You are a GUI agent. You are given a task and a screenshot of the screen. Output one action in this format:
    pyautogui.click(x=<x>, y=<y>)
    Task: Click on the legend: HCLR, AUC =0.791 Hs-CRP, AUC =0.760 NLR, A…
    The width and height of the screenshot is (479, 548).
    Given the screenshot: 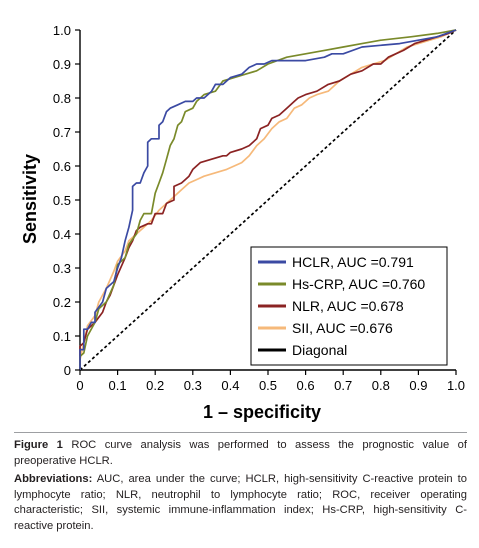 What is the action you would take?
    pyautogui.click(x=349, y=306)
    